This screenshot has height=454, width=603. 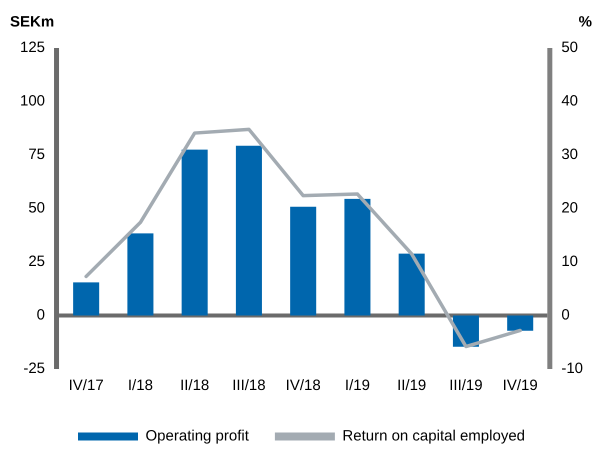 What do you see at coordinates (565, 315) in the screenshot?
I see `y2-tick-label: 0` at bounding box center [565, 315].